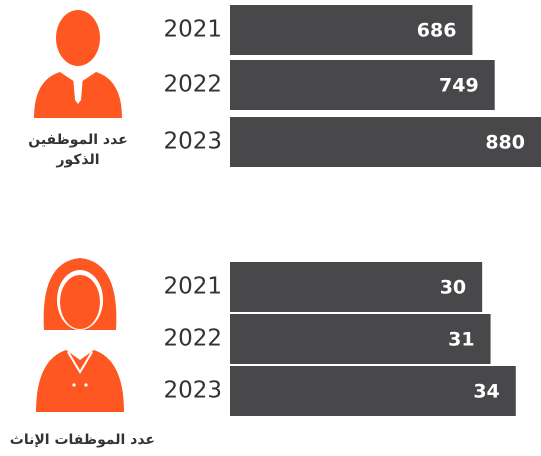 This screenshot has height=456, width=541. Describe the element at coordinates (459, 86) in the screenshot. I see `value-label: 749` at that location.